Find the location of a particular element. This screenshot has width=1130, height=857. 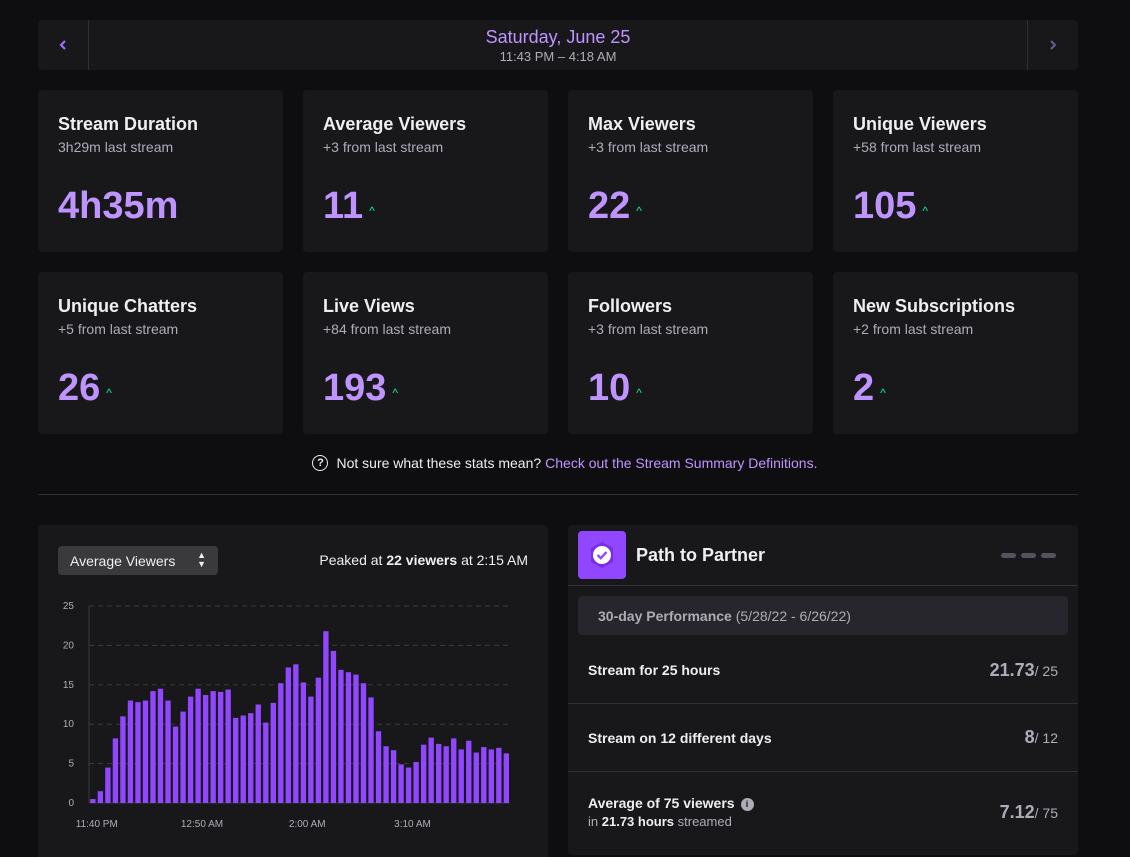

x-tick-label: 3:10 AM is located at coordinates (412, 824).